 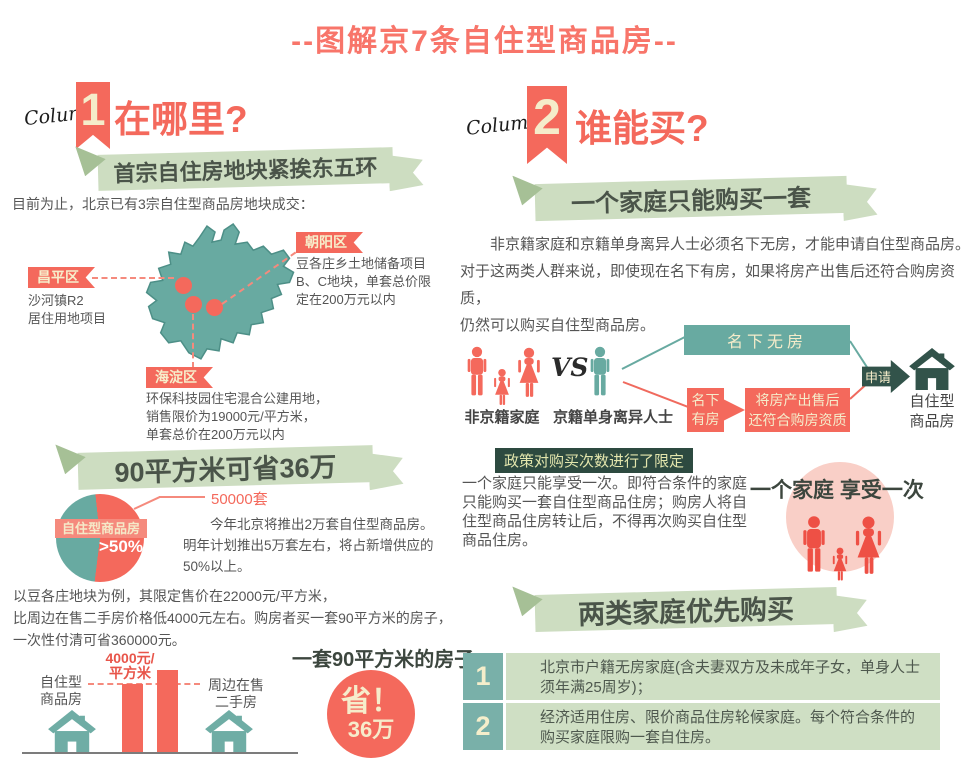 What do you see at coordinates (133, 278) in the screenshot?
I see `dash-line-changping` at bounding box center [133, 278].